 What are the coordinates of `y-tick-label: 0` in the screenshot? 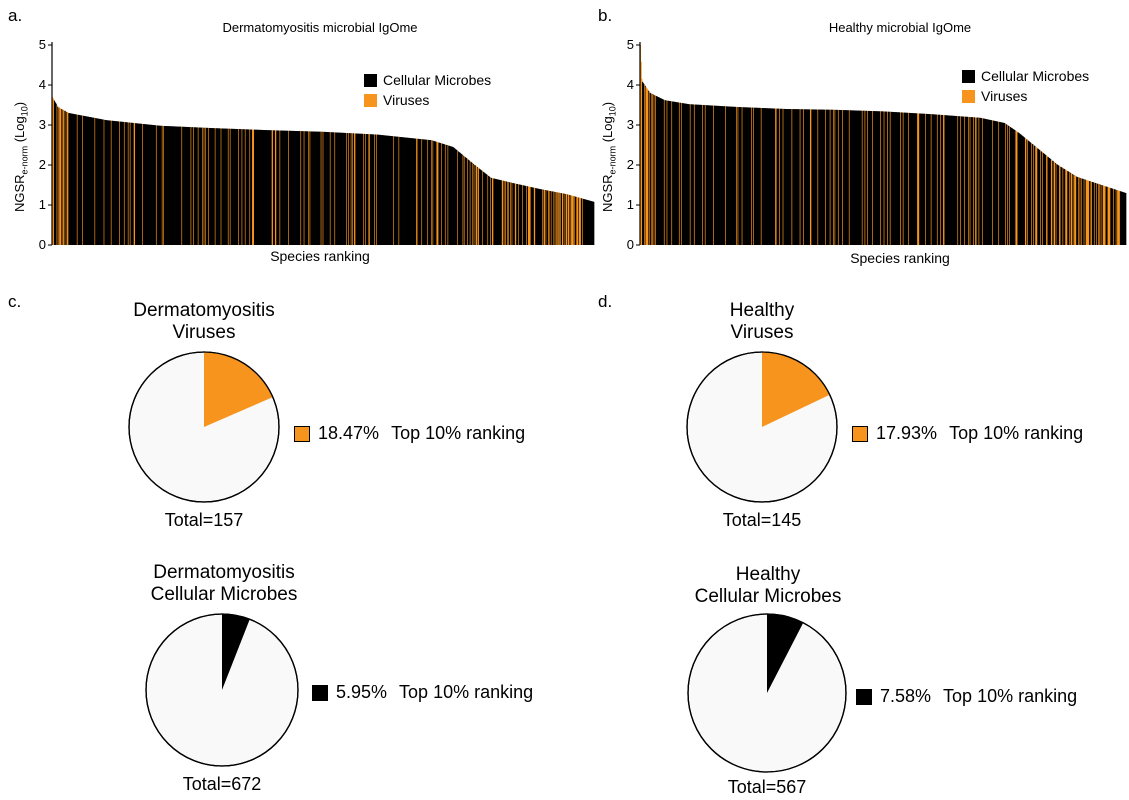 It's located at (42, 244).